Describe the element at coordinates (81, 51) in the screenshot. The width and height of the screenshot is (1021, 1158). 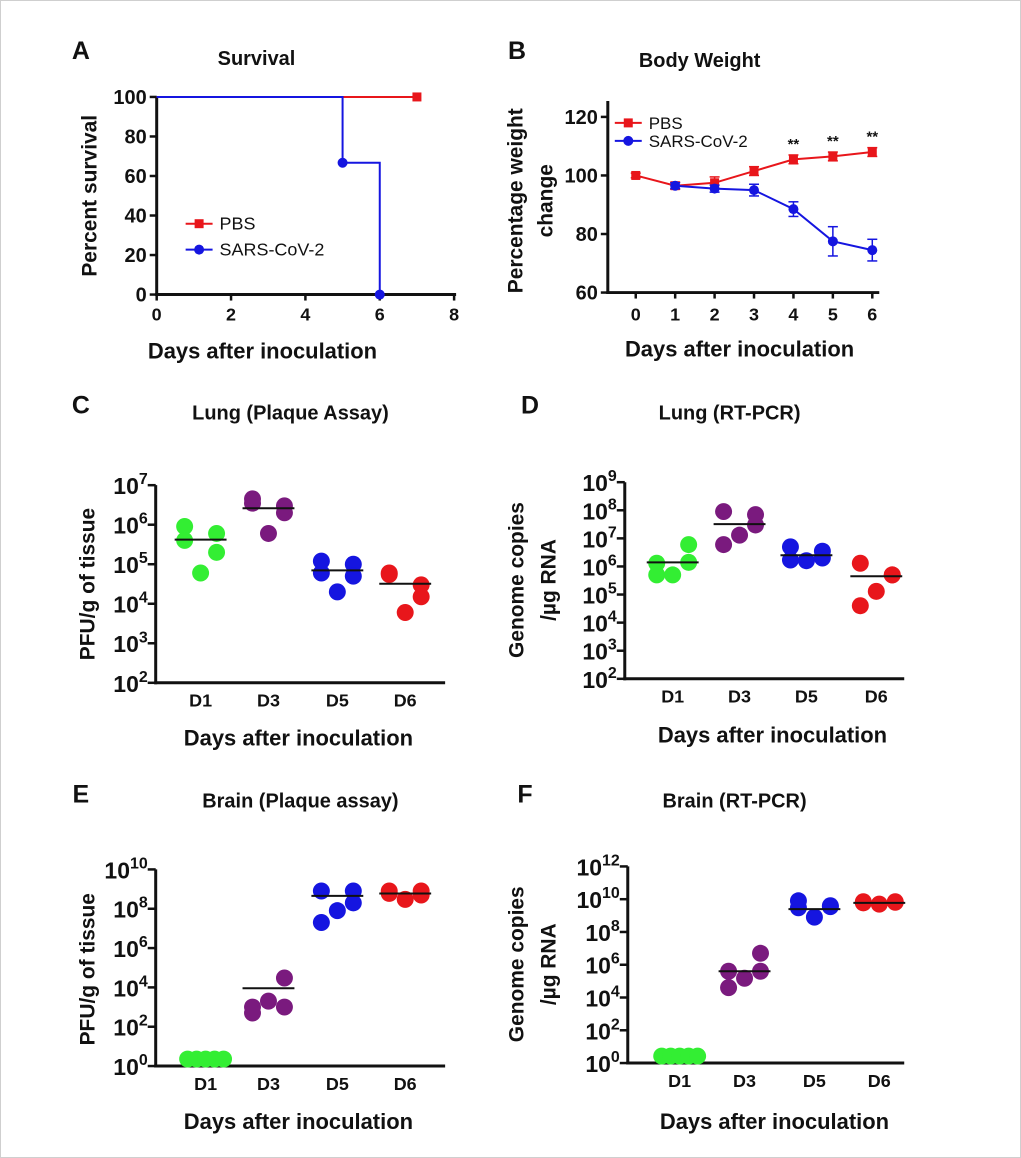
I see `panel-letter: A` at that location.